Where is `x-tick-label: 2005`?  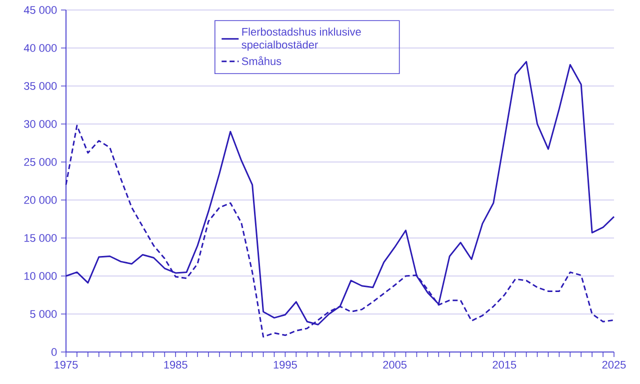 x-tick-label: 2005 is located at coordinates (395, 364).